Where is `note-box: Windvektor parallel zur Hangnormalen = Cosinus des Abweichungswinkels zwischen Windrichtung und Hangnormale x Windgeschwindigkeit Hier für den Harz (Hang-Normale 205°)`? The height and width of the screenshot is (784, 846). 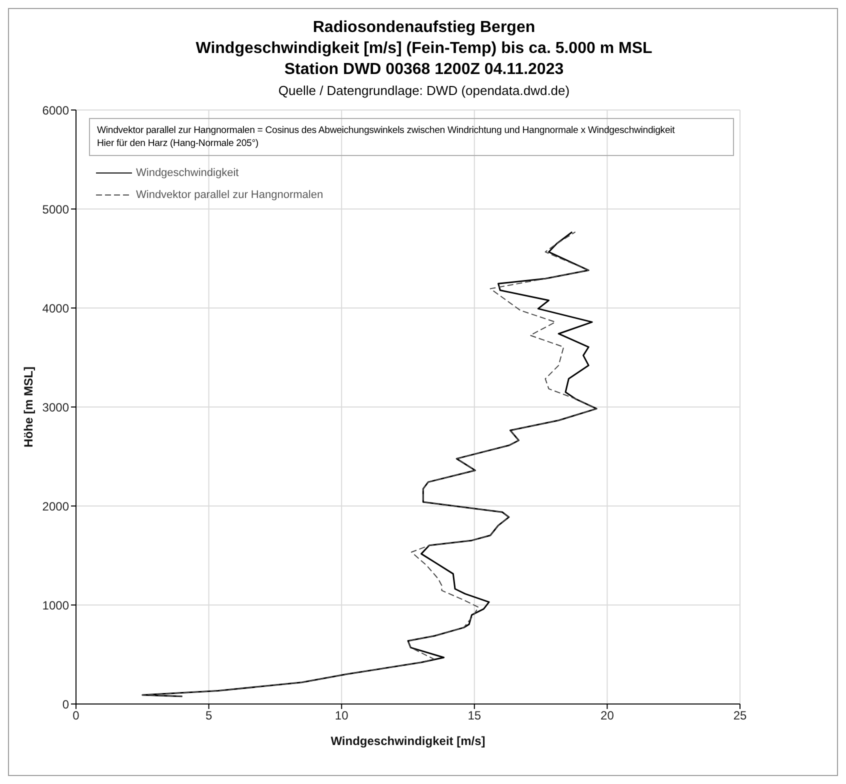 note-box: Windvektor parallel zur Hangnormalen = Cosinus des Abweichungswinkels zwischen Windrichtung und Hangnormale x Windgeschwindigkeit Hier für den Harz (Hang-Normale 205°) is located at coordinates (411, 137).